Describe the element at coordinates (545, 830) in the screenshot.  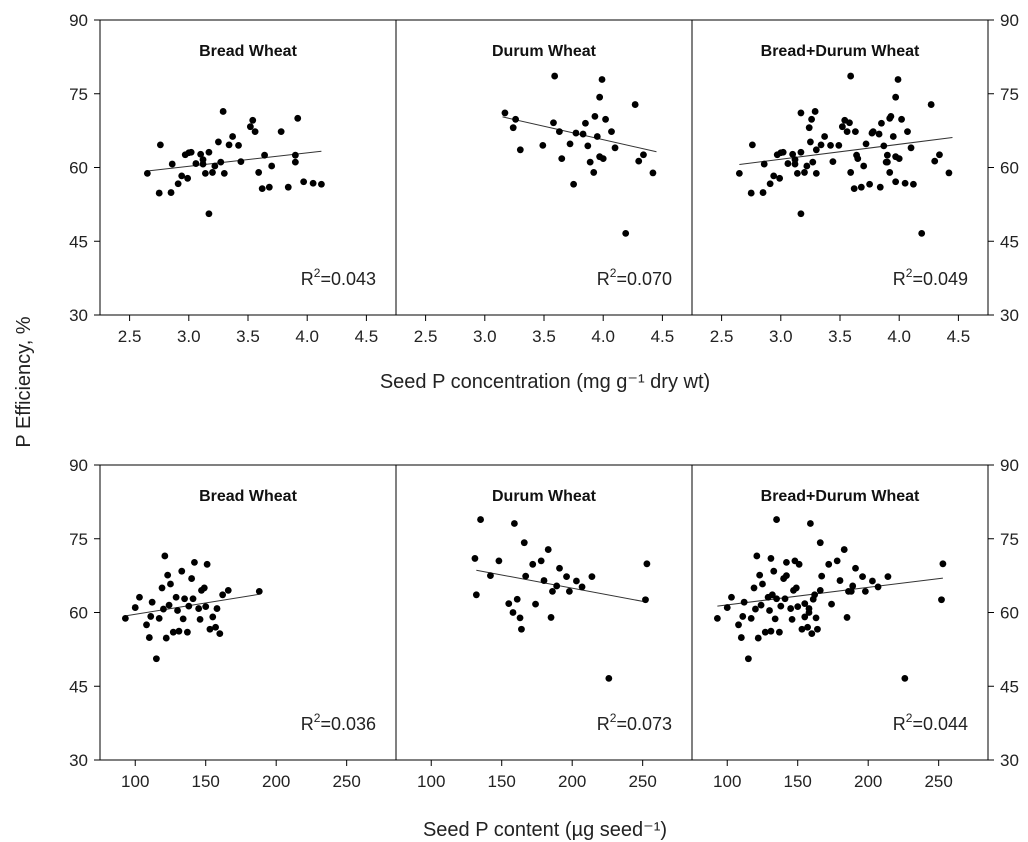
I see `bottom-x-axis-label: Seed P content (µg seed⁻¹)` at that location.